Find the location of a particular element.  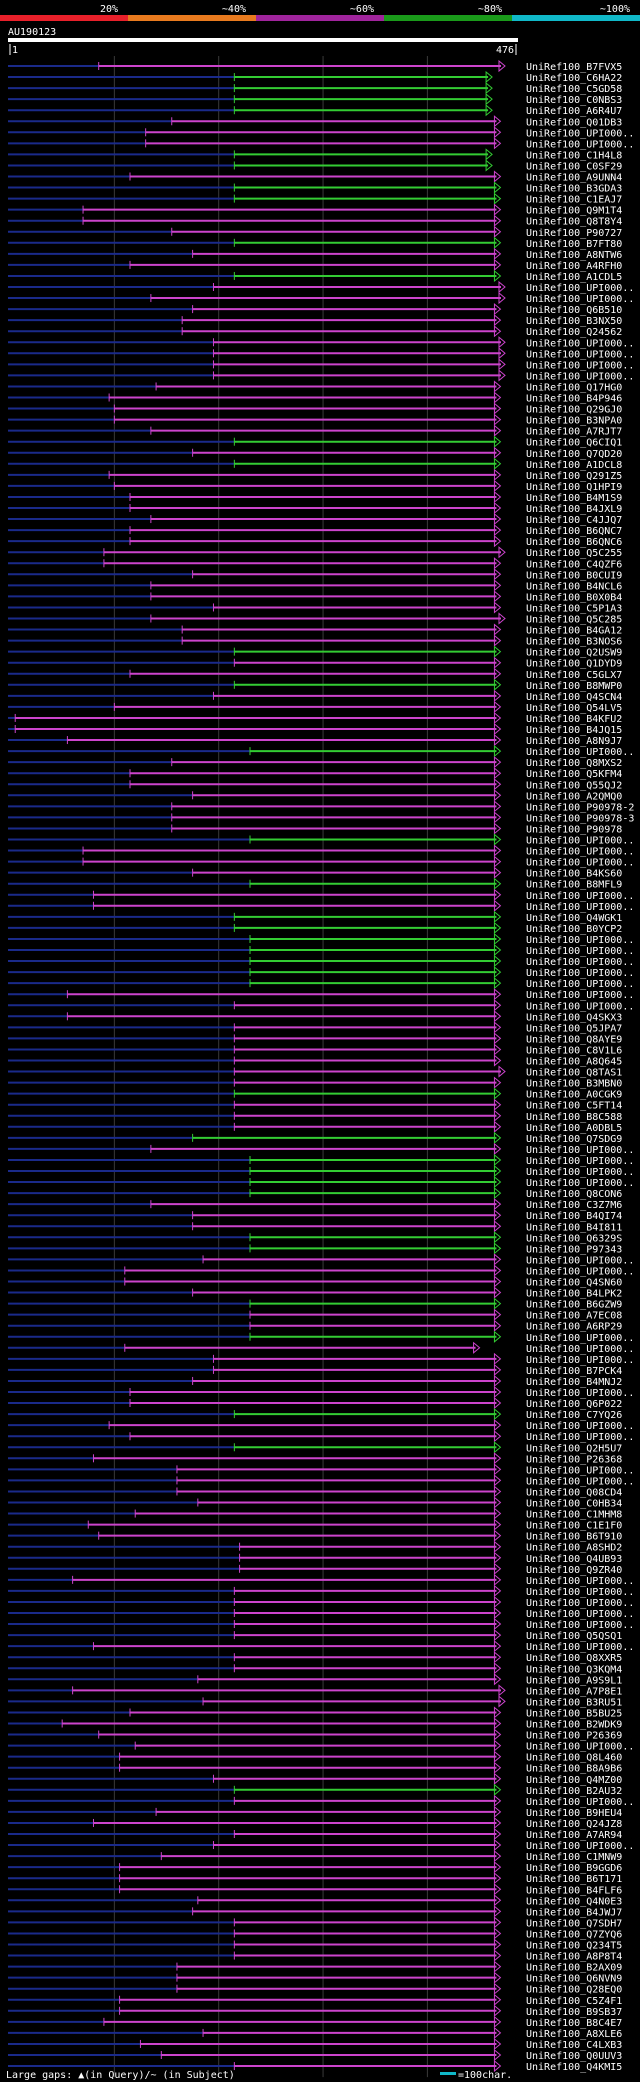

hit-label: UniRef100_B4LPK2 is located at coordinates (574, 1294).